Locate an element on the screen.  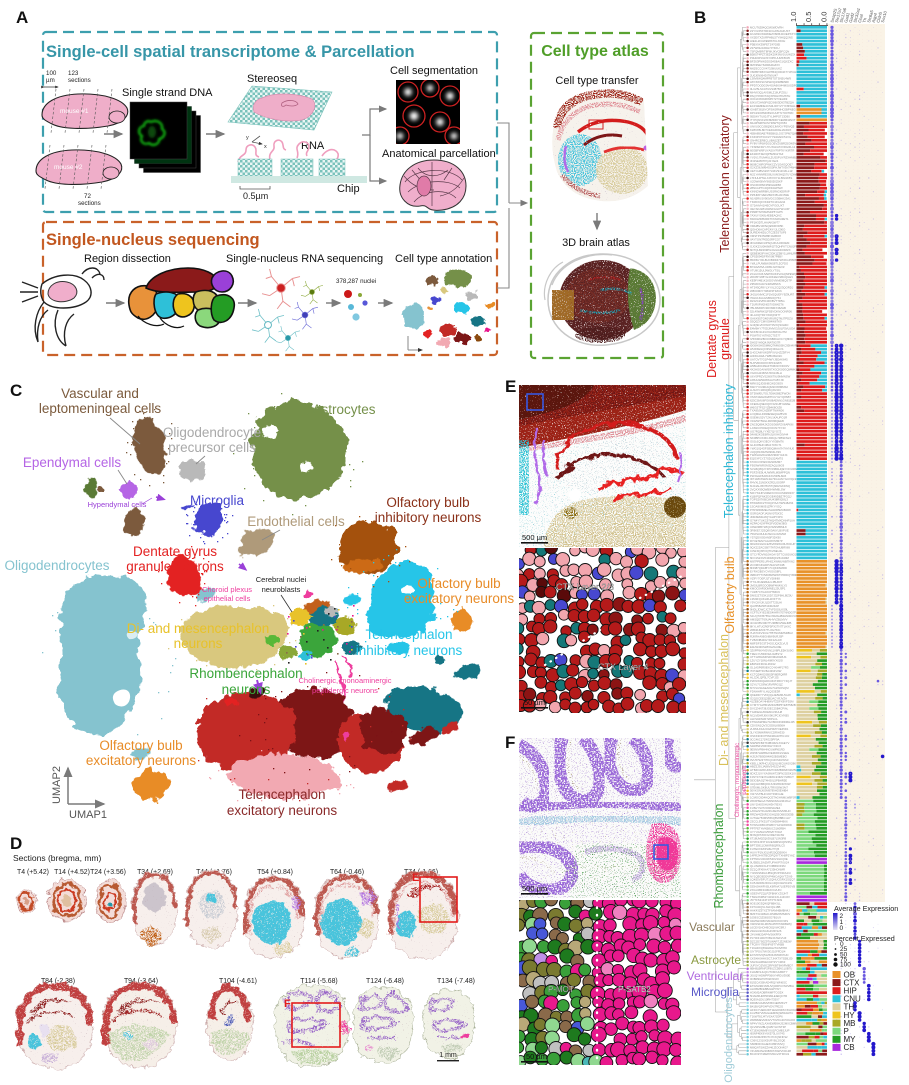
svg-text: T54 (+0.84) is located at coordinates (275, 872).